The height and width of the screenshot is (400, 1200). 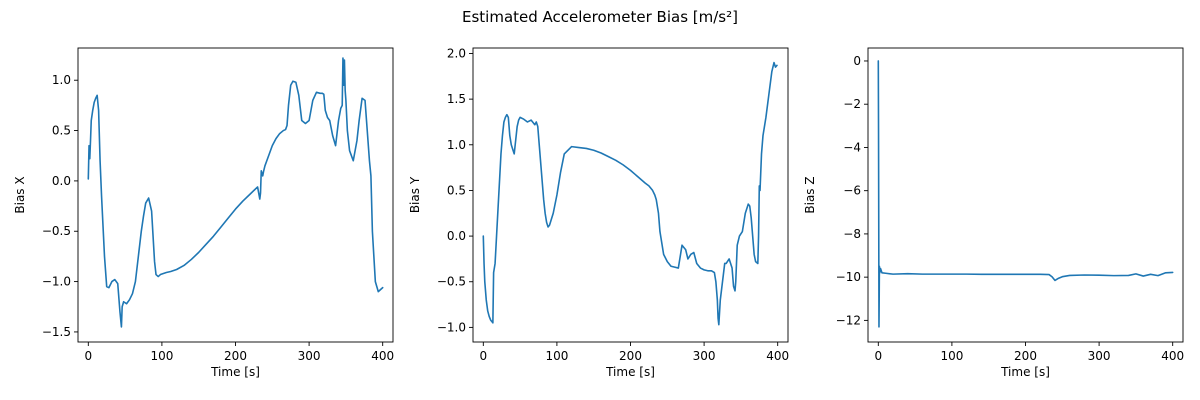 What do you see at coordinates (235, 372) in the screenshot?
I see `x-axis-label-x: Time [s]` at bounding box center [235, 372].